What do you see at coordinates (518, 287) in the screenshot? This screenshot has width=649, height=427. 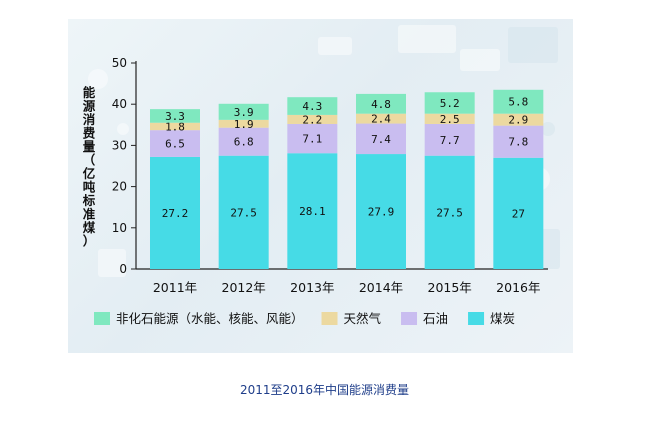 I see `x-tick-label: 2016年` at bounding box center [518, 287].